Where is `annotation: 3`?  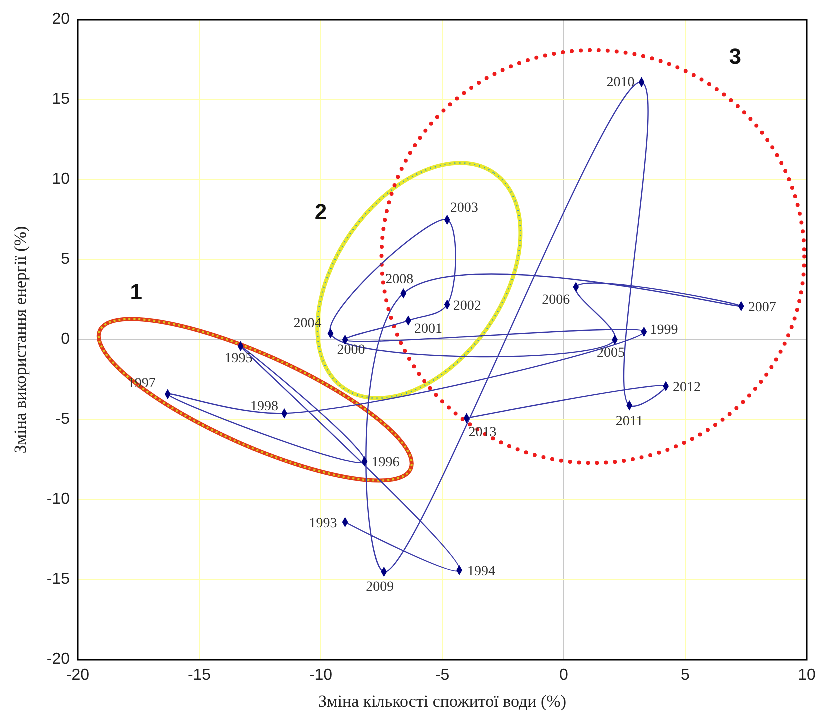 annotation: 3 is located at coordinates (735, 57).